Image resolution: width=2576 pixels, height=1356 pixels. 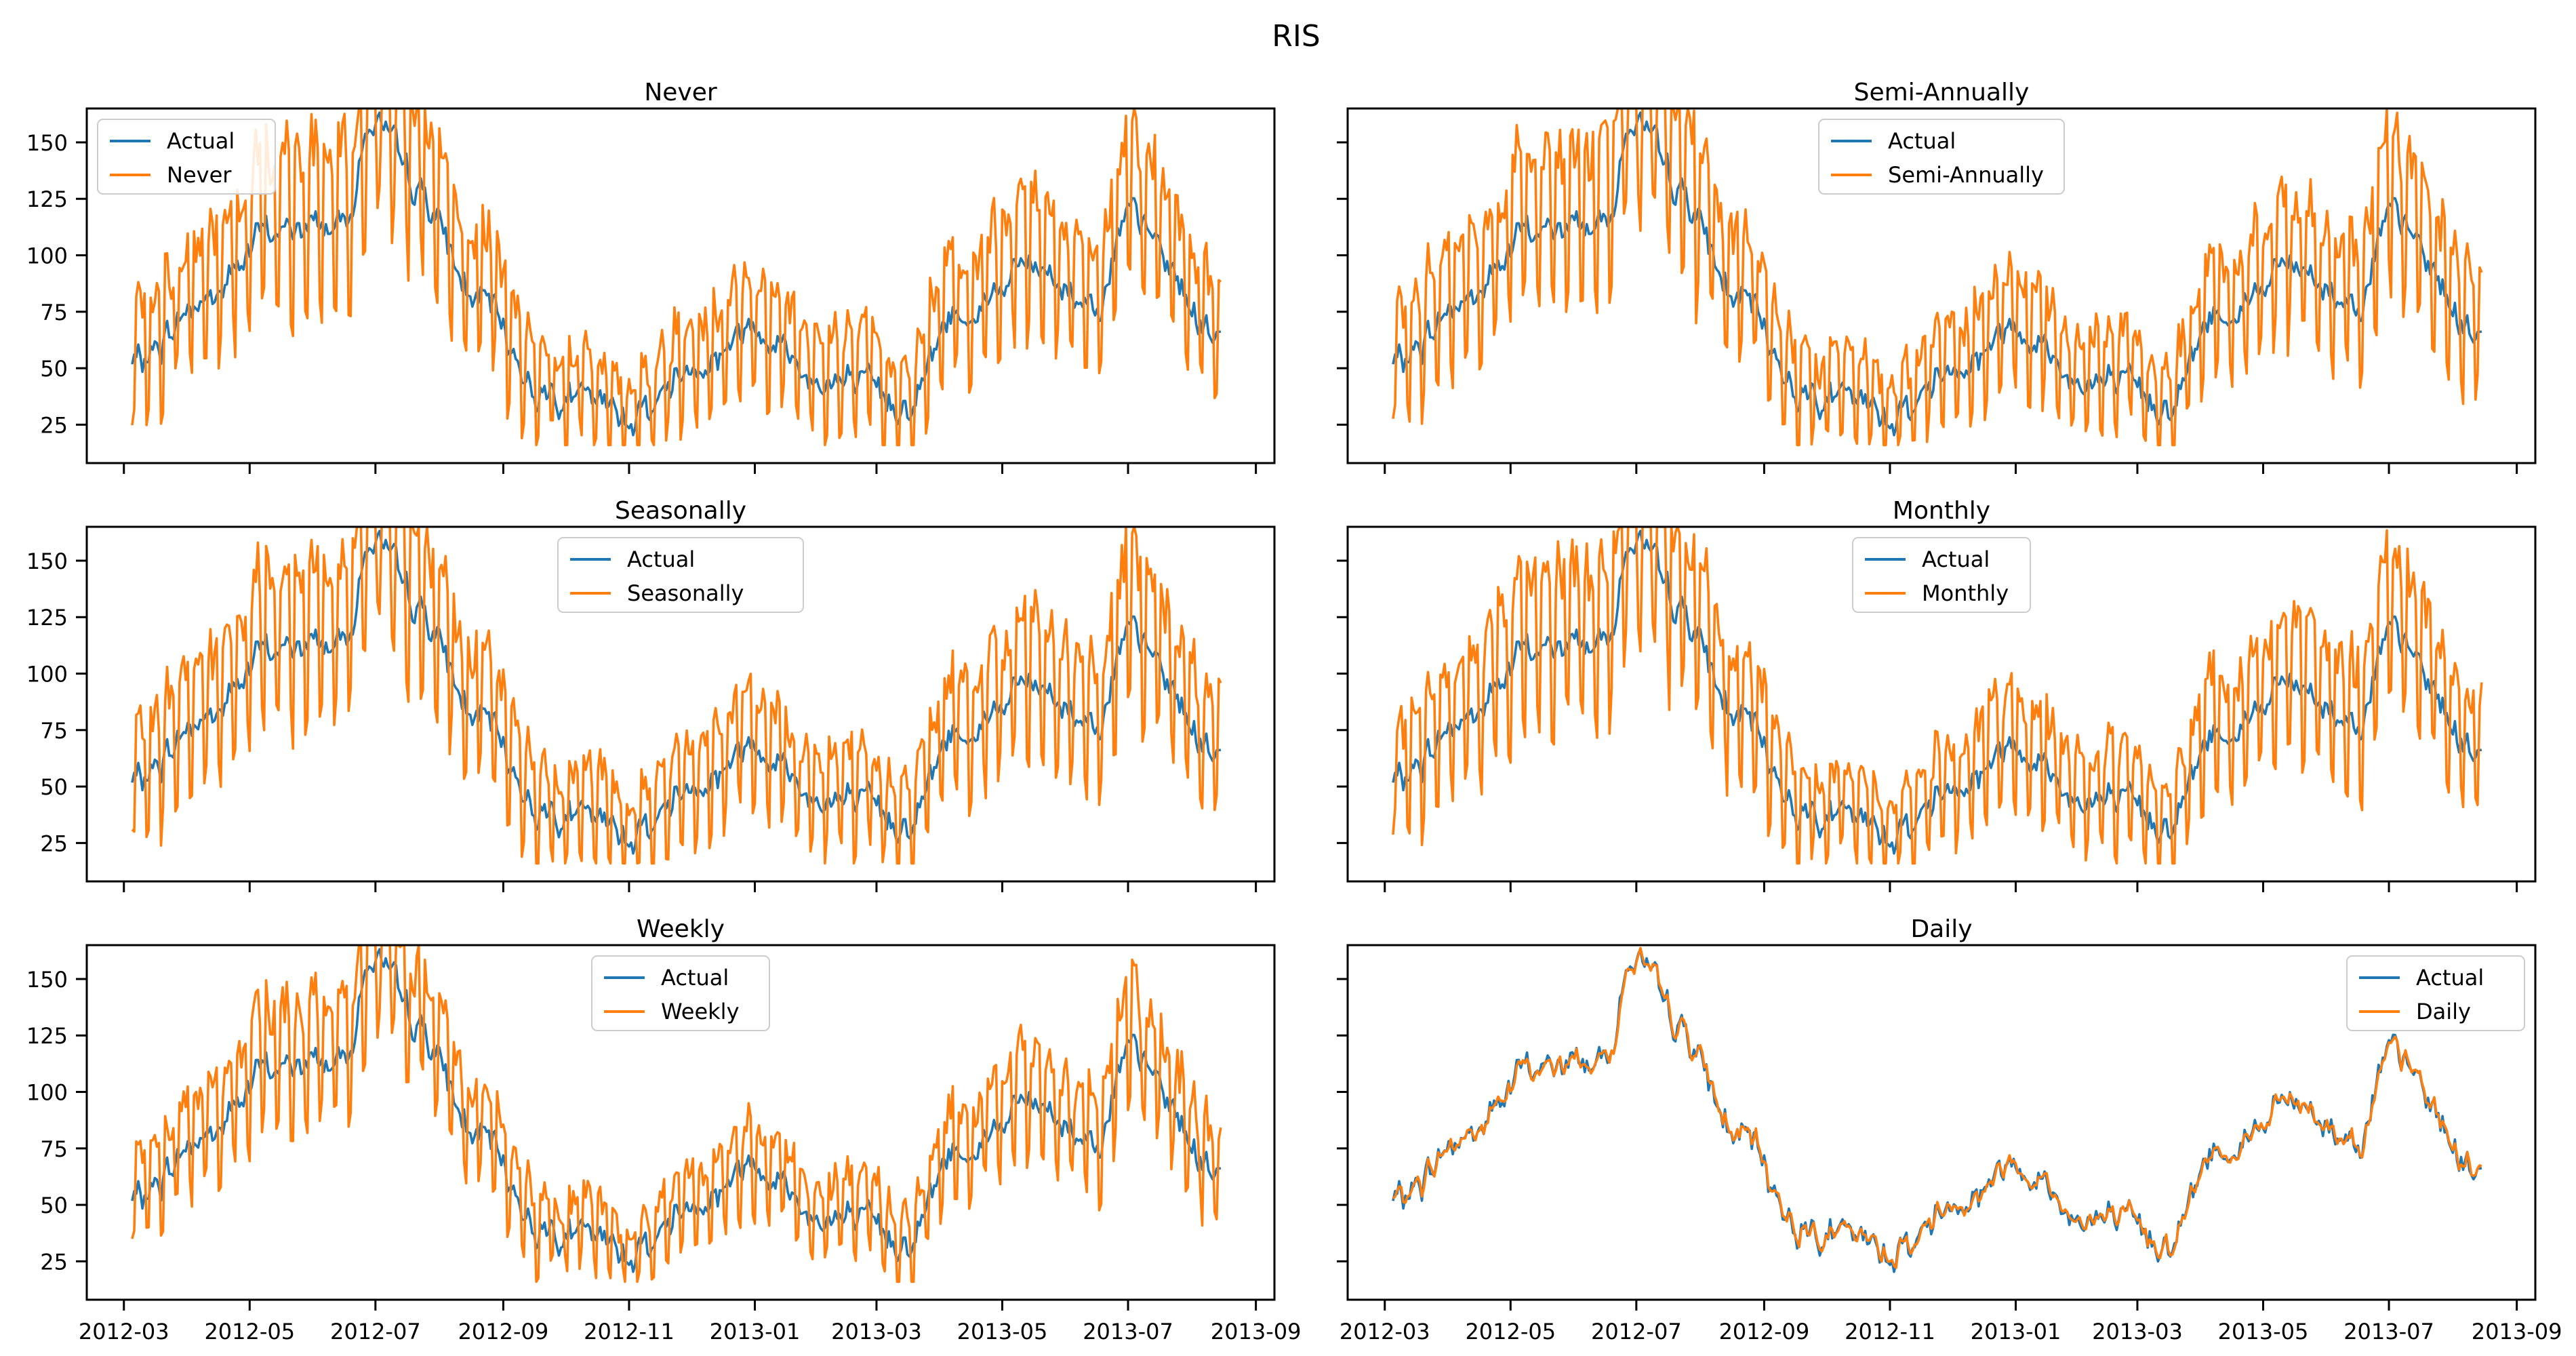 What do you see at coordinates (676, 277) in the screenshot?
I see `series-line-never` at bounding box center [676, 277].